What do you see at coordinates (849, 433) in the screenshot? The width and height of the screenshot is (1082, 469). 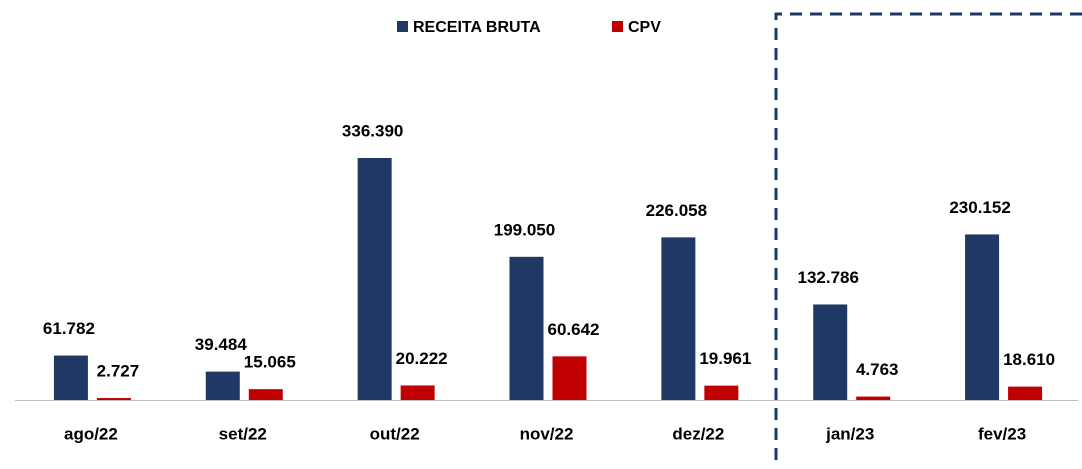 I see `x-tick-label: jan/23` at bounding box center [849, 433].